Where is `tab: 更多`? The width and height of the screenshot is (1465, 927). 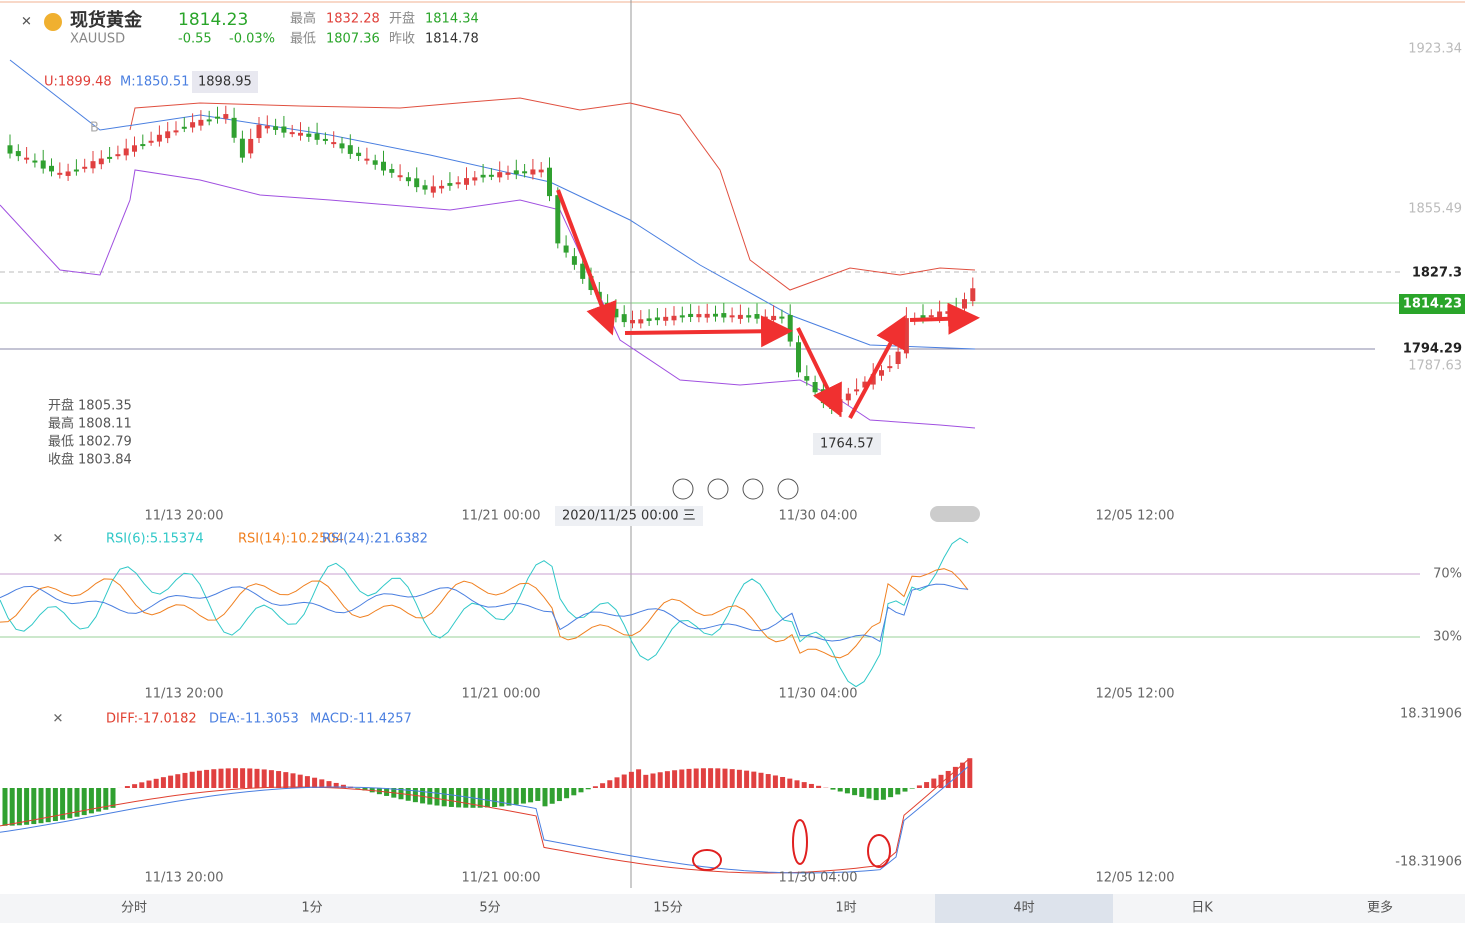
tab: 更多 is located at coordinates (1380, 908).